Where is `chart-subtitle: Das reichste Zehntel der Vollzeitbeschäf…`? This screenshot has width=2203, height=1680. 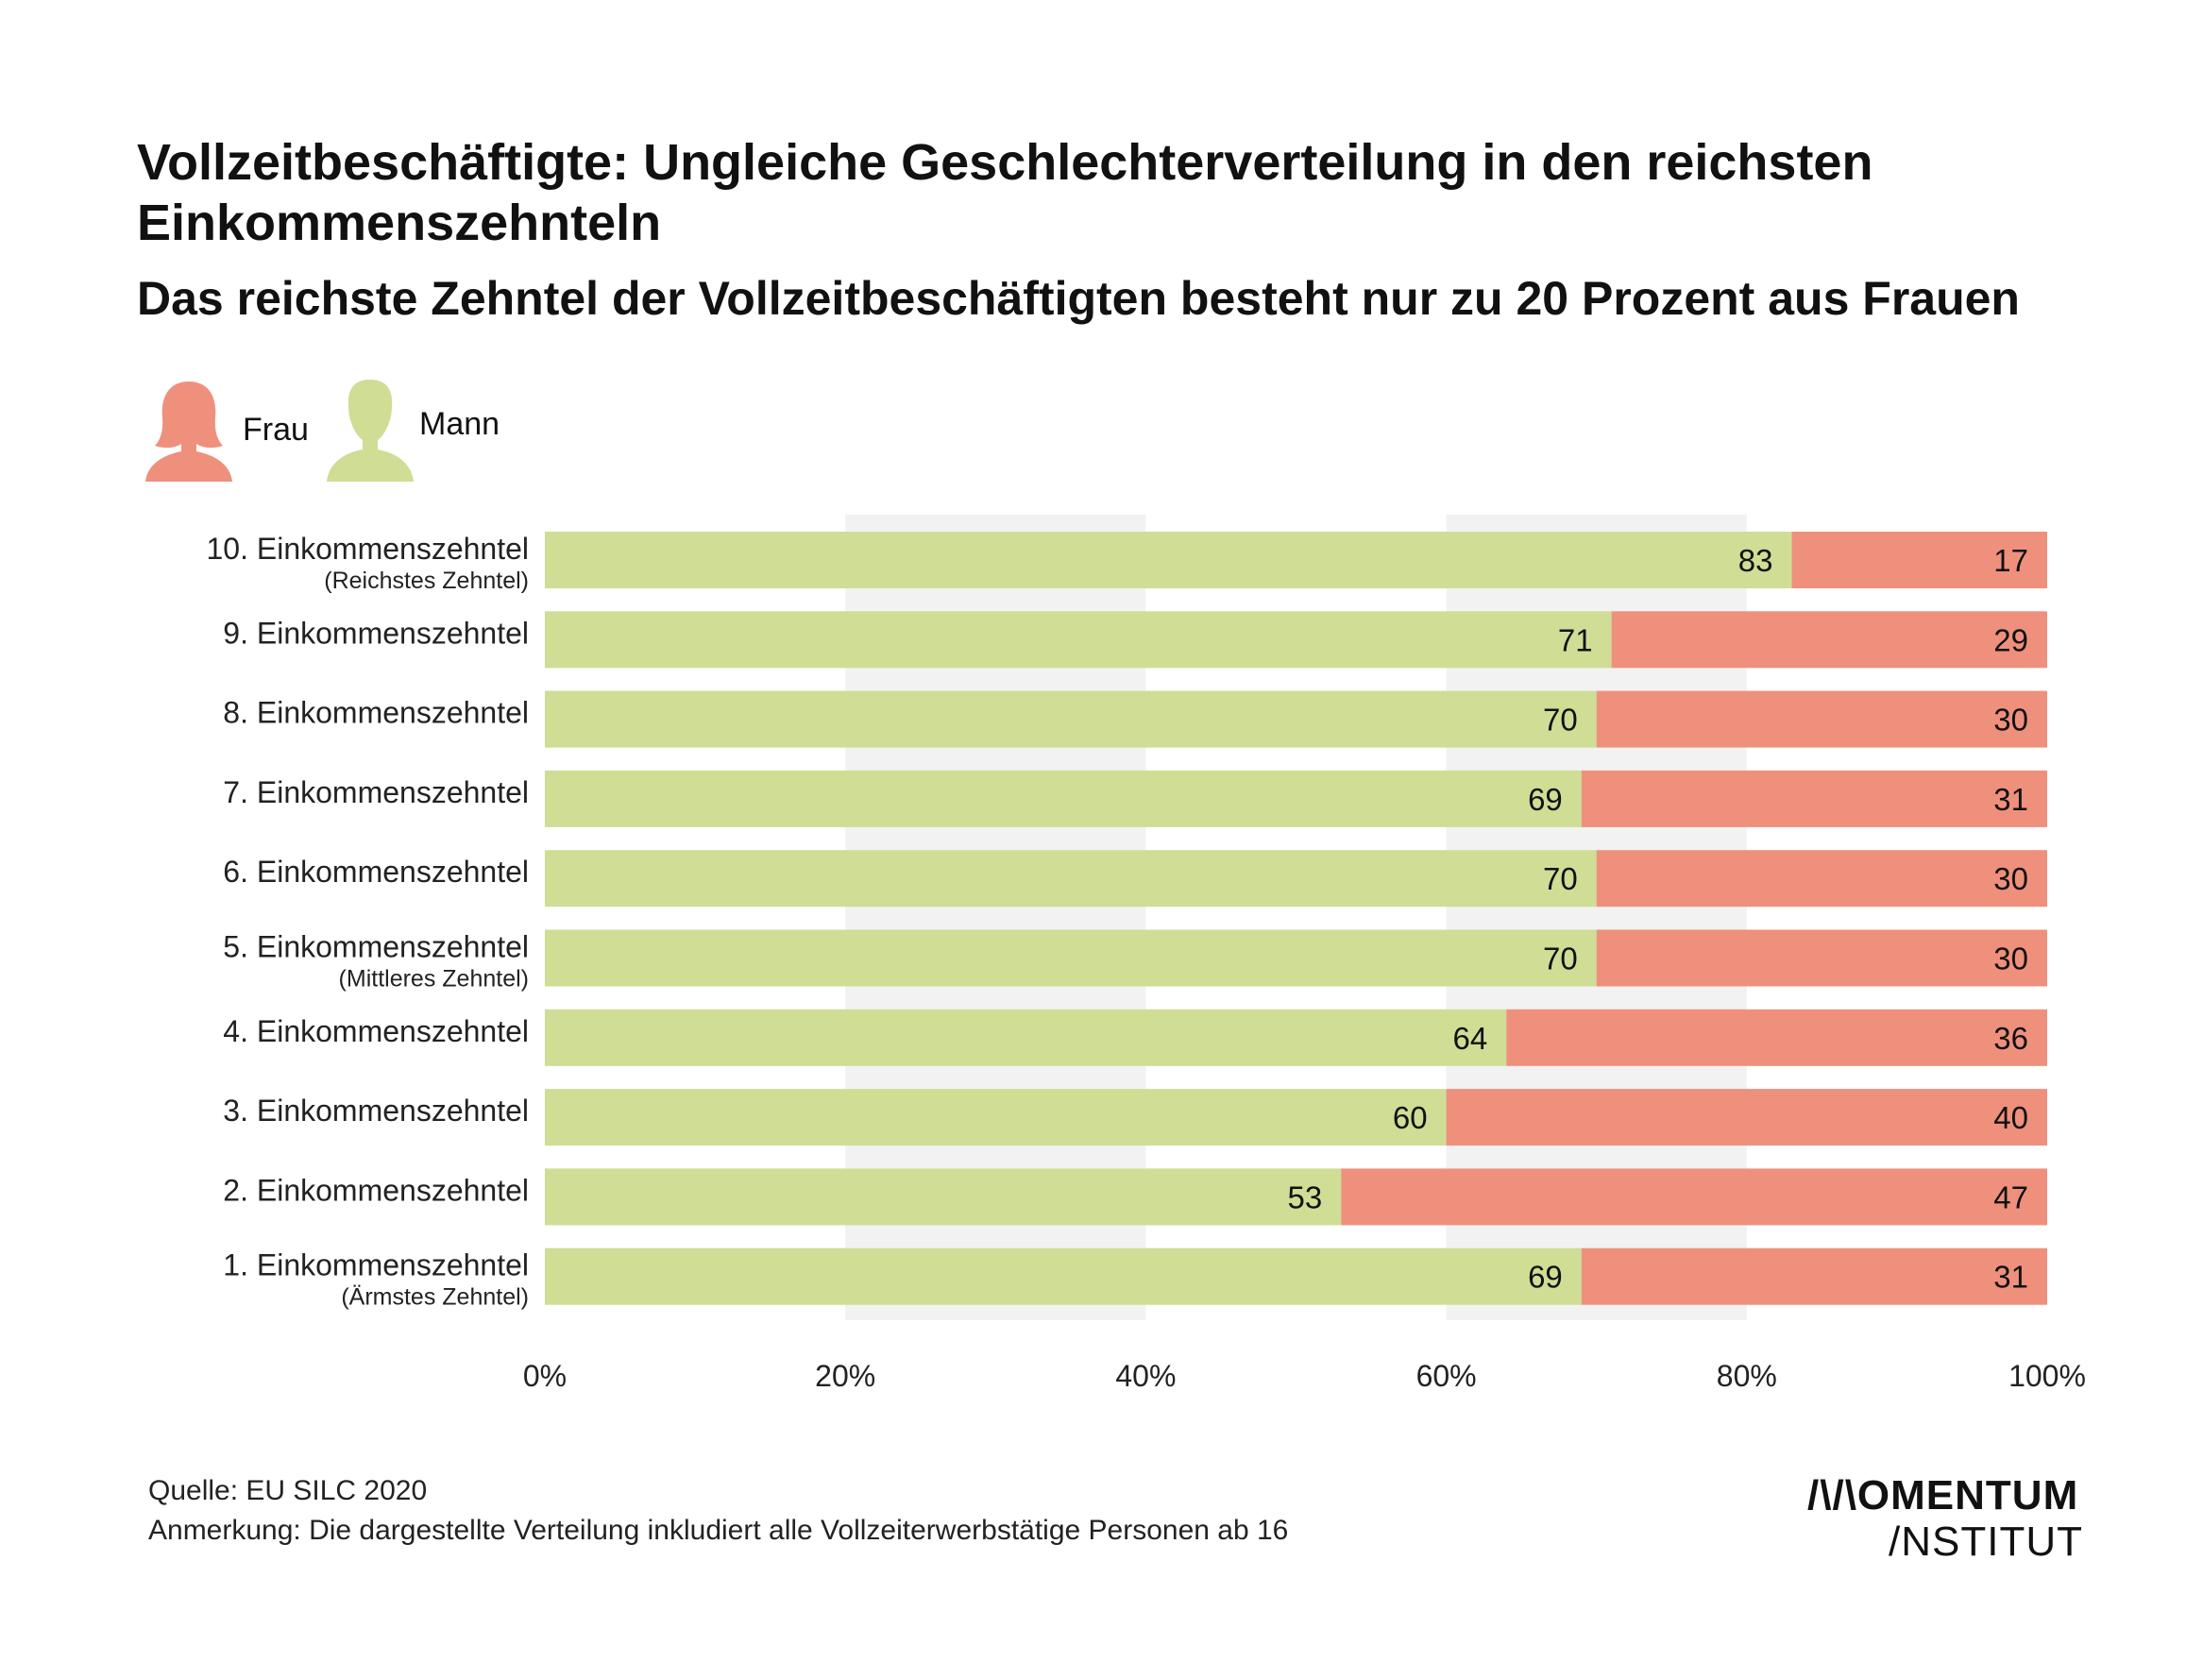 chart-subtitle: Das reichste Zehntel der Vollzeitbeschäf… is located at coordinates (1078, 298).